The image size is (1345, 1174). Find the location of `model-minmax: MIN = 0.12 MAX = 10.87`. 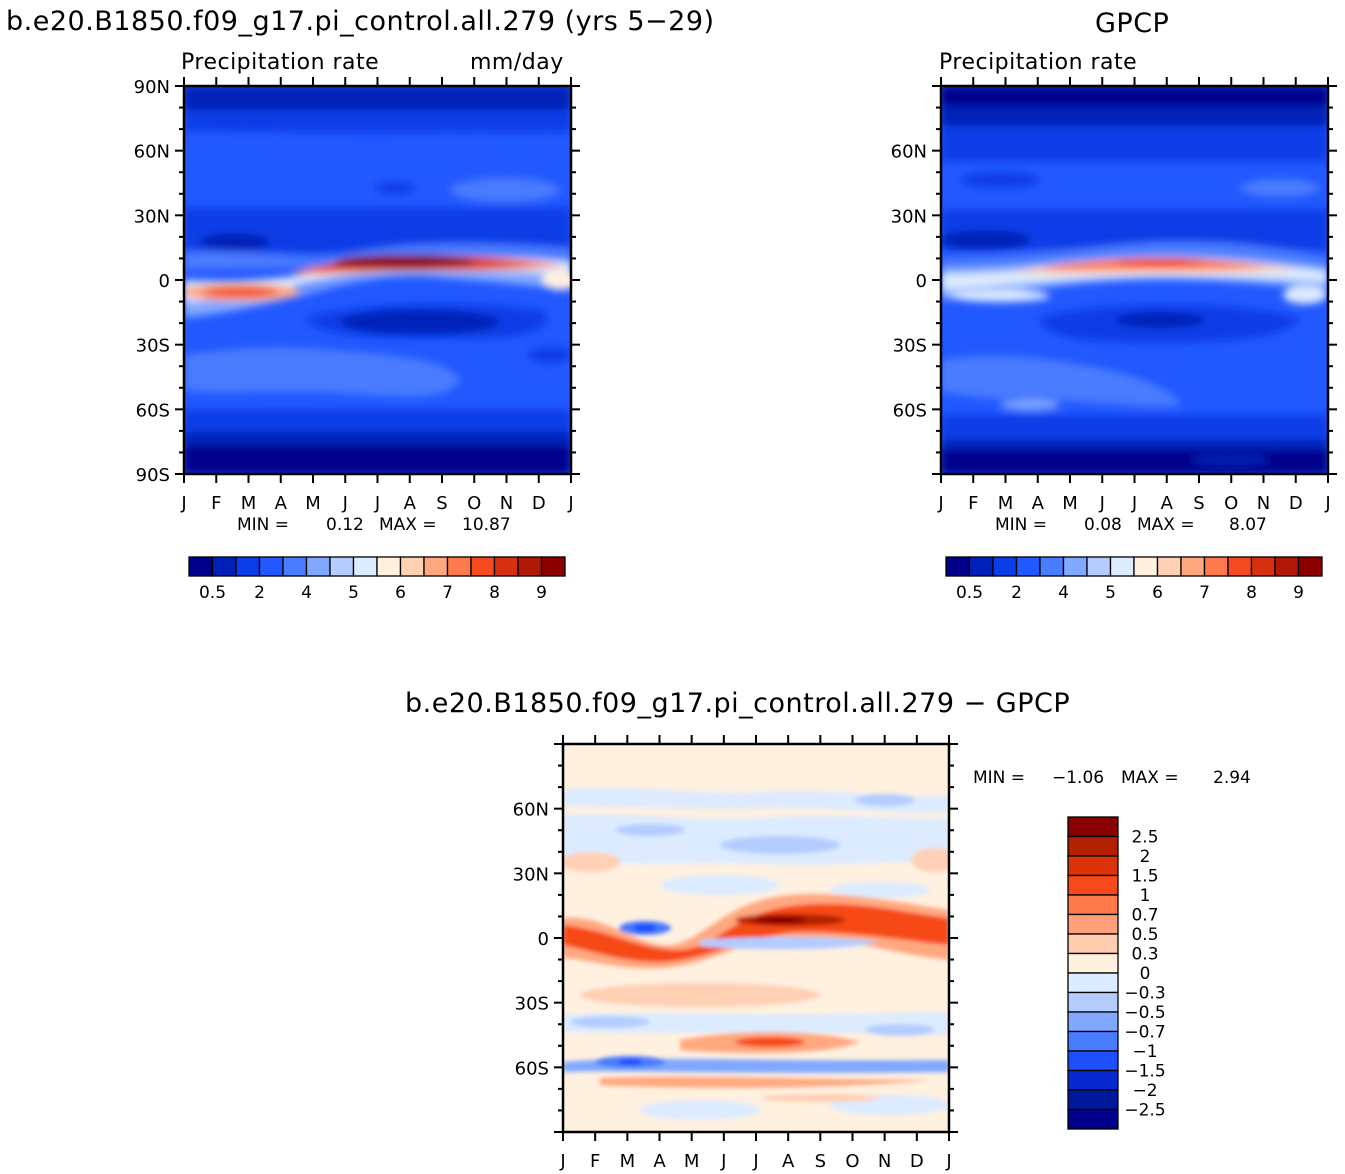

model-minmax: MIN = 0.12 MAX = 10.87 is located at coordinates (374, 525).